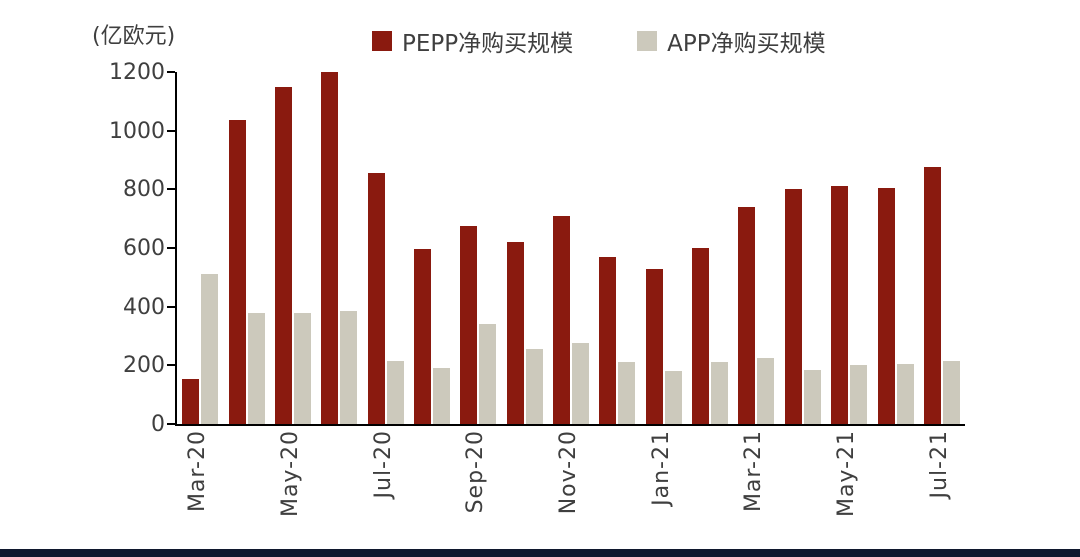 This screenshot has height=557, width=1080. I want to click on x-tick-label-jan-21: Jan-21, so click(662, 489).